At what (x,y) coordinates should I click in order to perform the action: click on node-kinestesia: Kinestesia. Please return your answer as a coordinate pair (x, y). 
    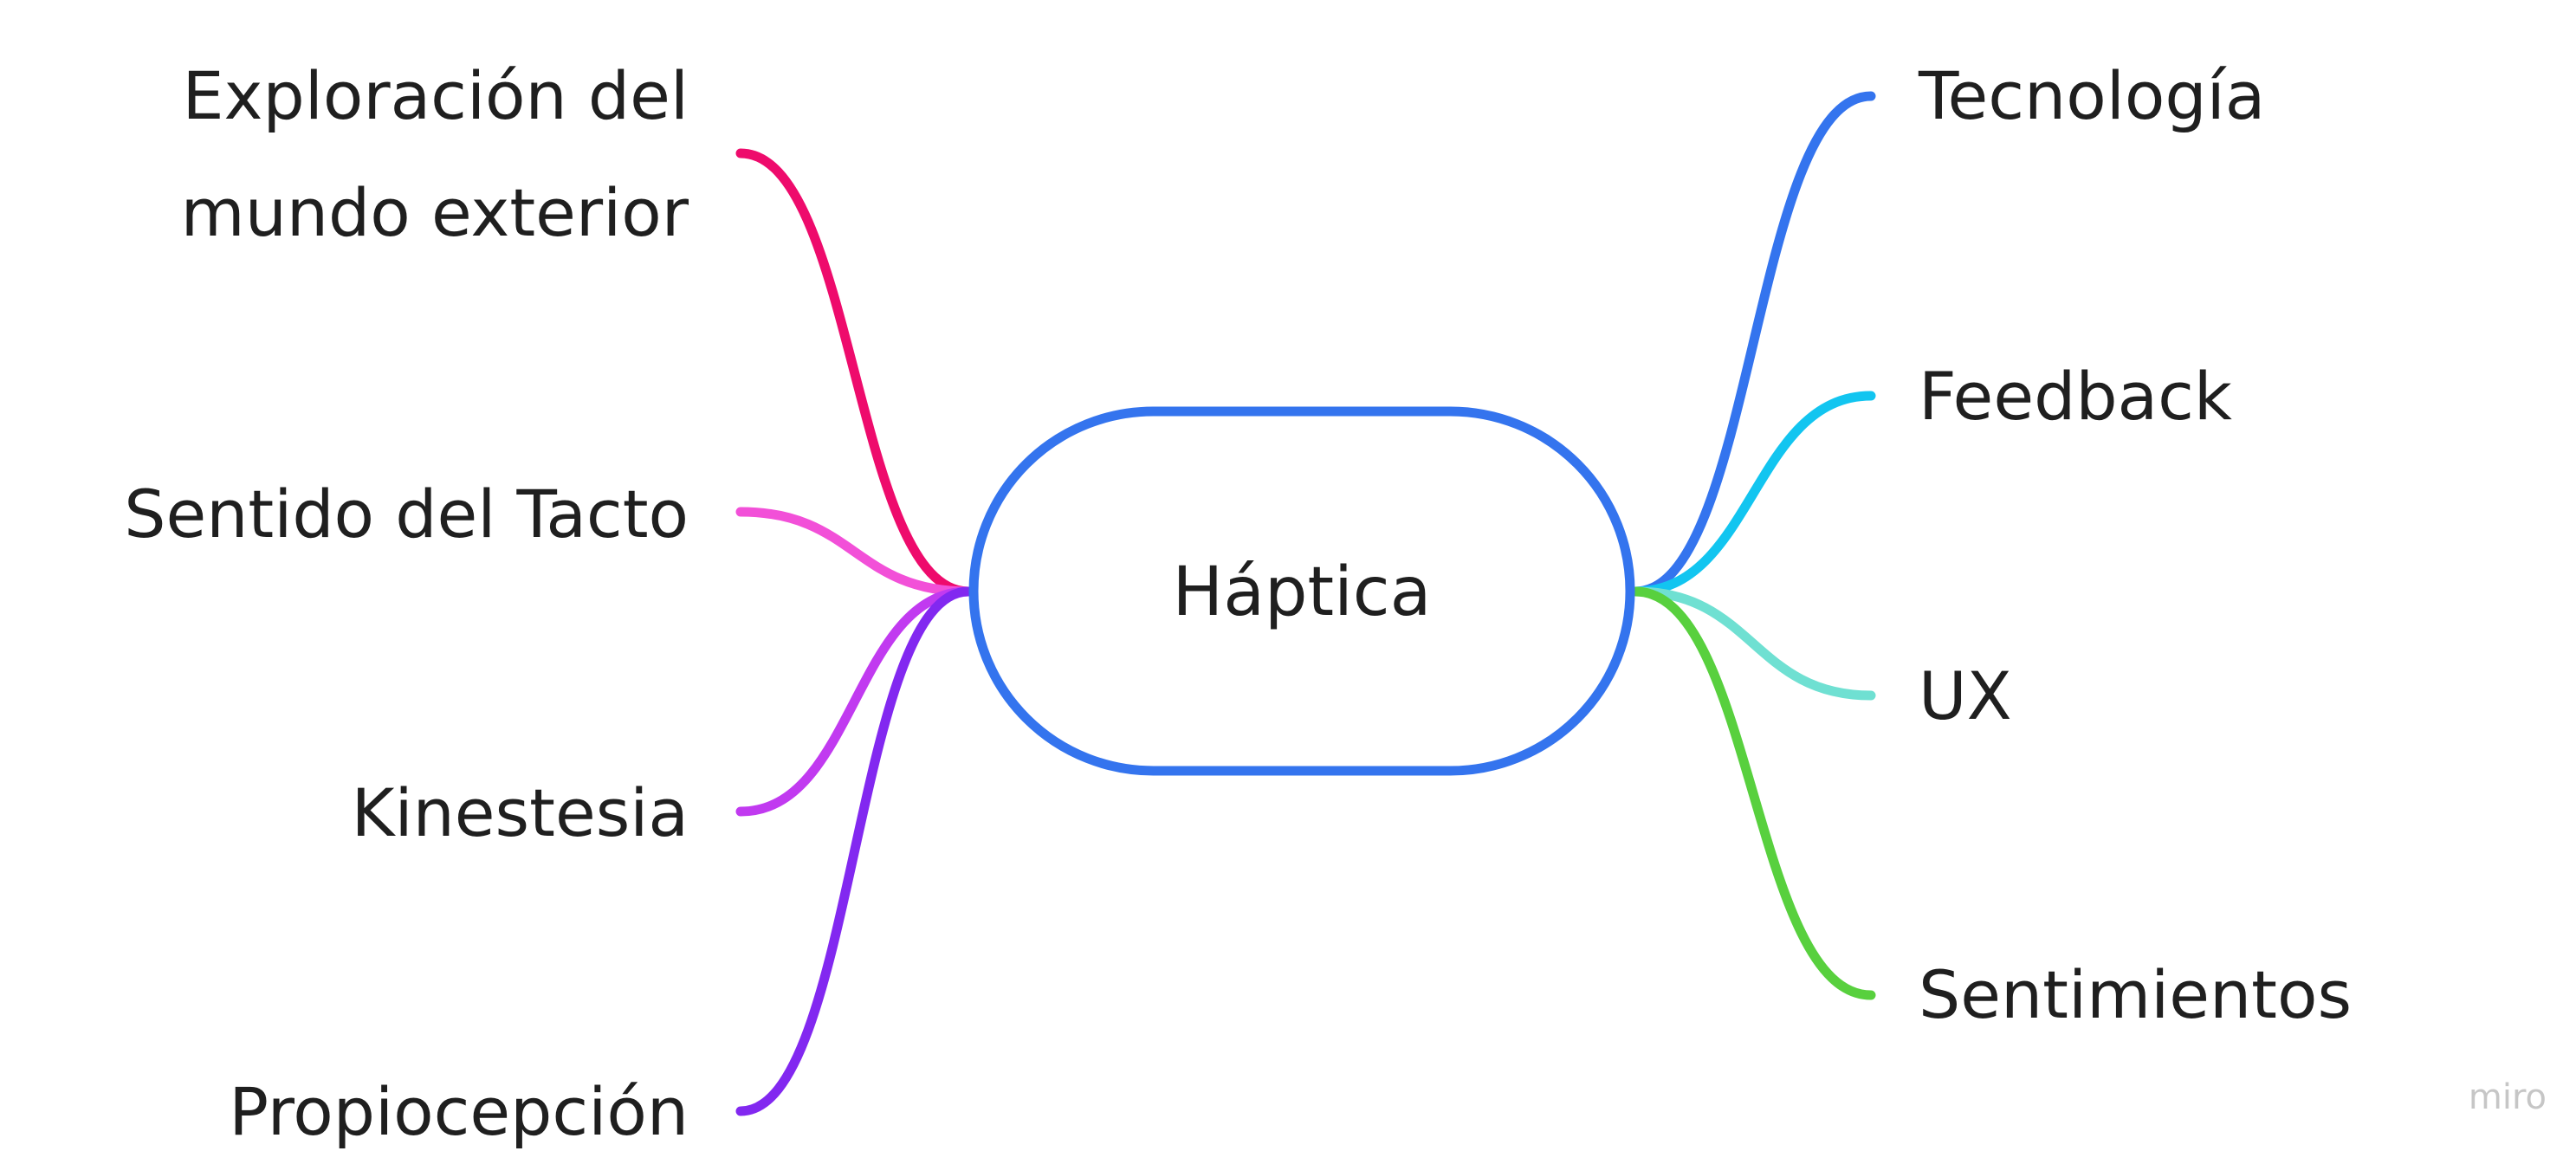
    Looking at the image, I should click on (520, 812).